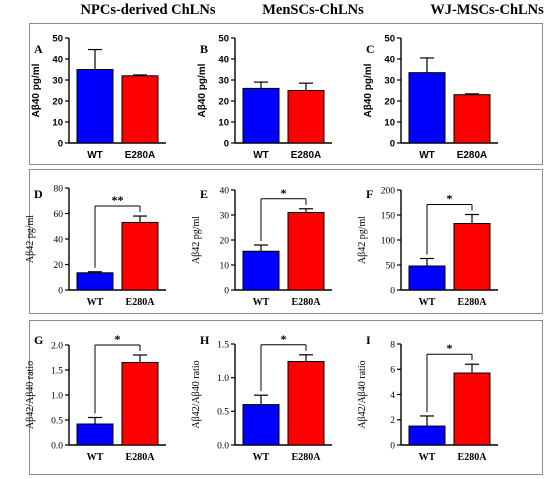 This screenshot has height=479, width=550. What do you see at coordinates (118, 200) in the screenshot?
I see `significance-mark-d: **` at bounding box center [118, 200].